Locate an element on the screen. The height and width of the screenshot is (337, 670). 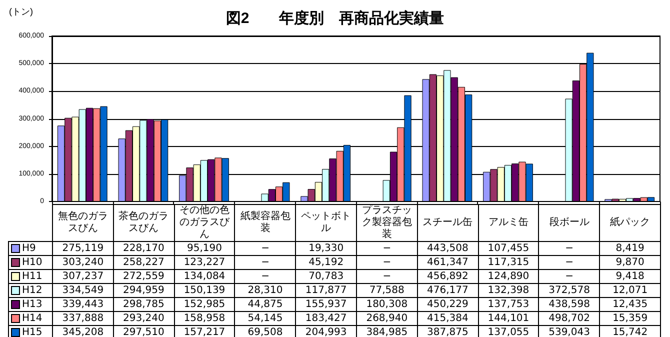
x-tick-label: スチール缶 is located at coordinates (447, 223).